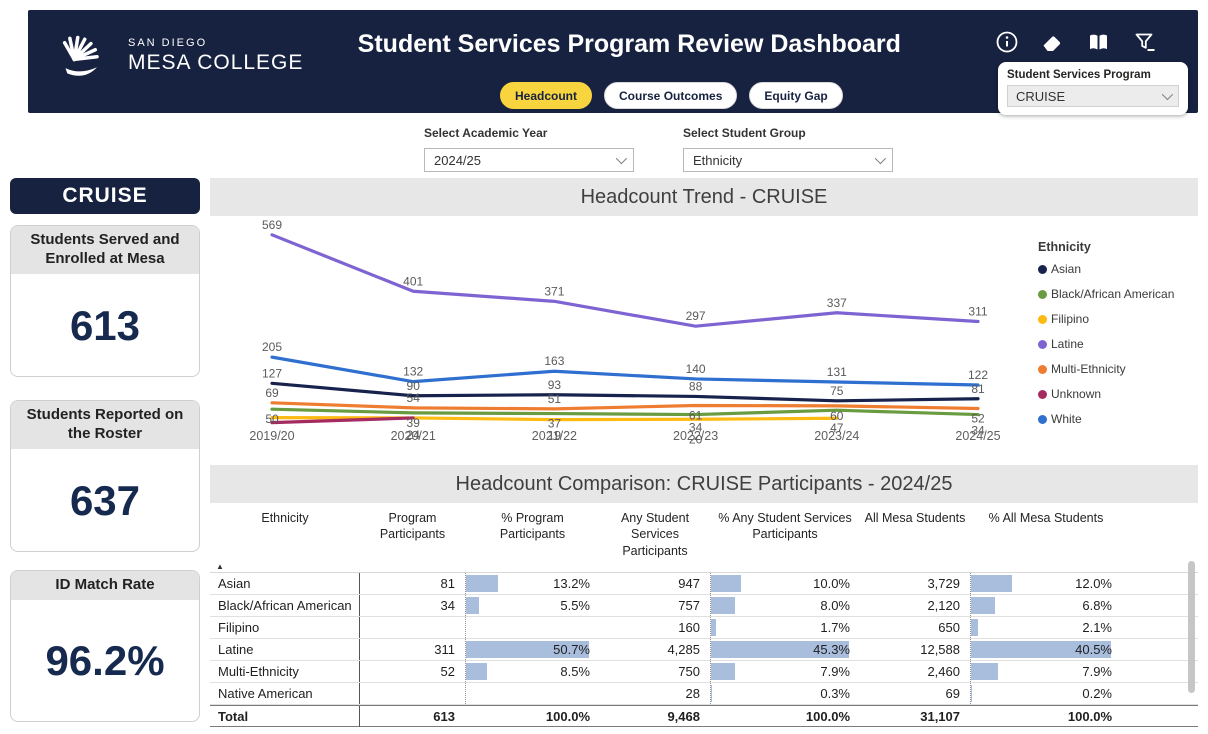 Image resolution: width=1208 pixels, height=734 pixels. I want to click on cell-value: 757, so click(655, 605).